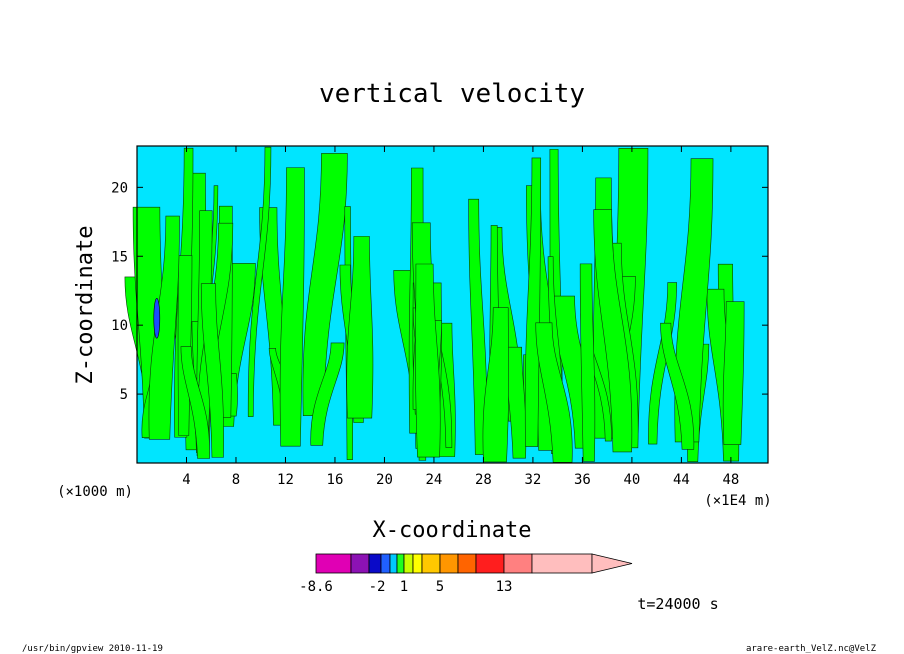 Image resolution: width=904 pixels, height=654 pixels. I want to click on x-tick-label: 48, so click(730, 480).